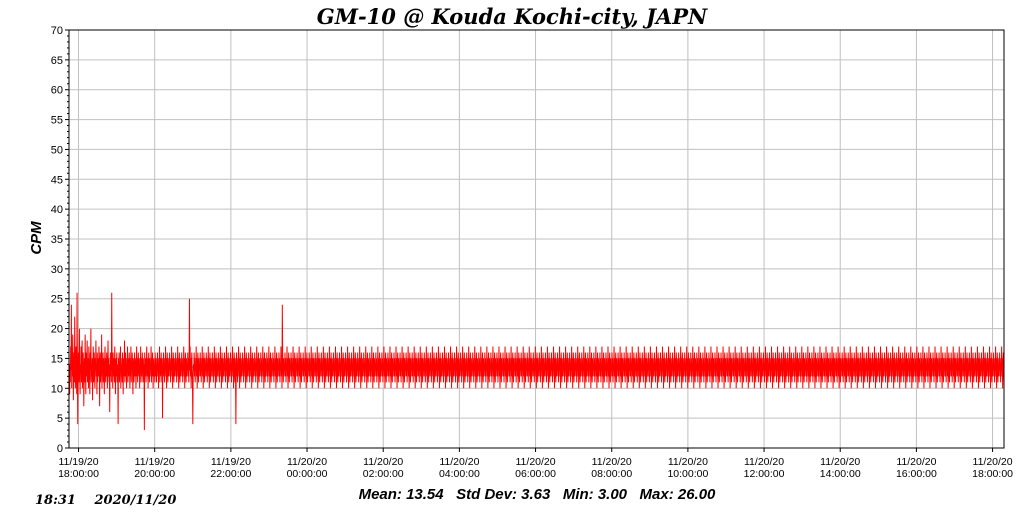  I want to click on x-tick-label-10: 11/20/20 14:00:00, so click(840, 468).